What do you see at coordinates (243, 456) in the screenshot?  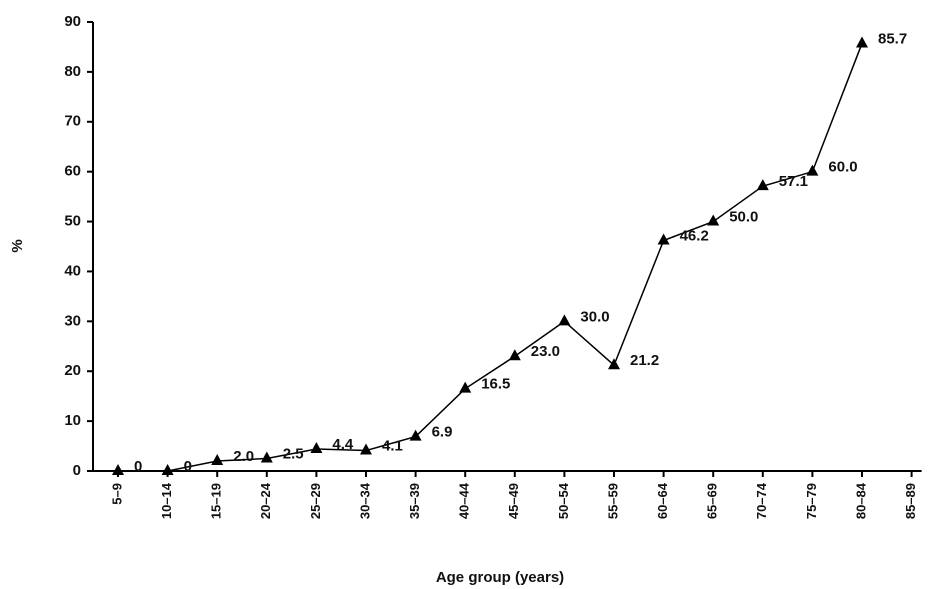 I see `data-label: 2.0` at bounding box center [243, 456].